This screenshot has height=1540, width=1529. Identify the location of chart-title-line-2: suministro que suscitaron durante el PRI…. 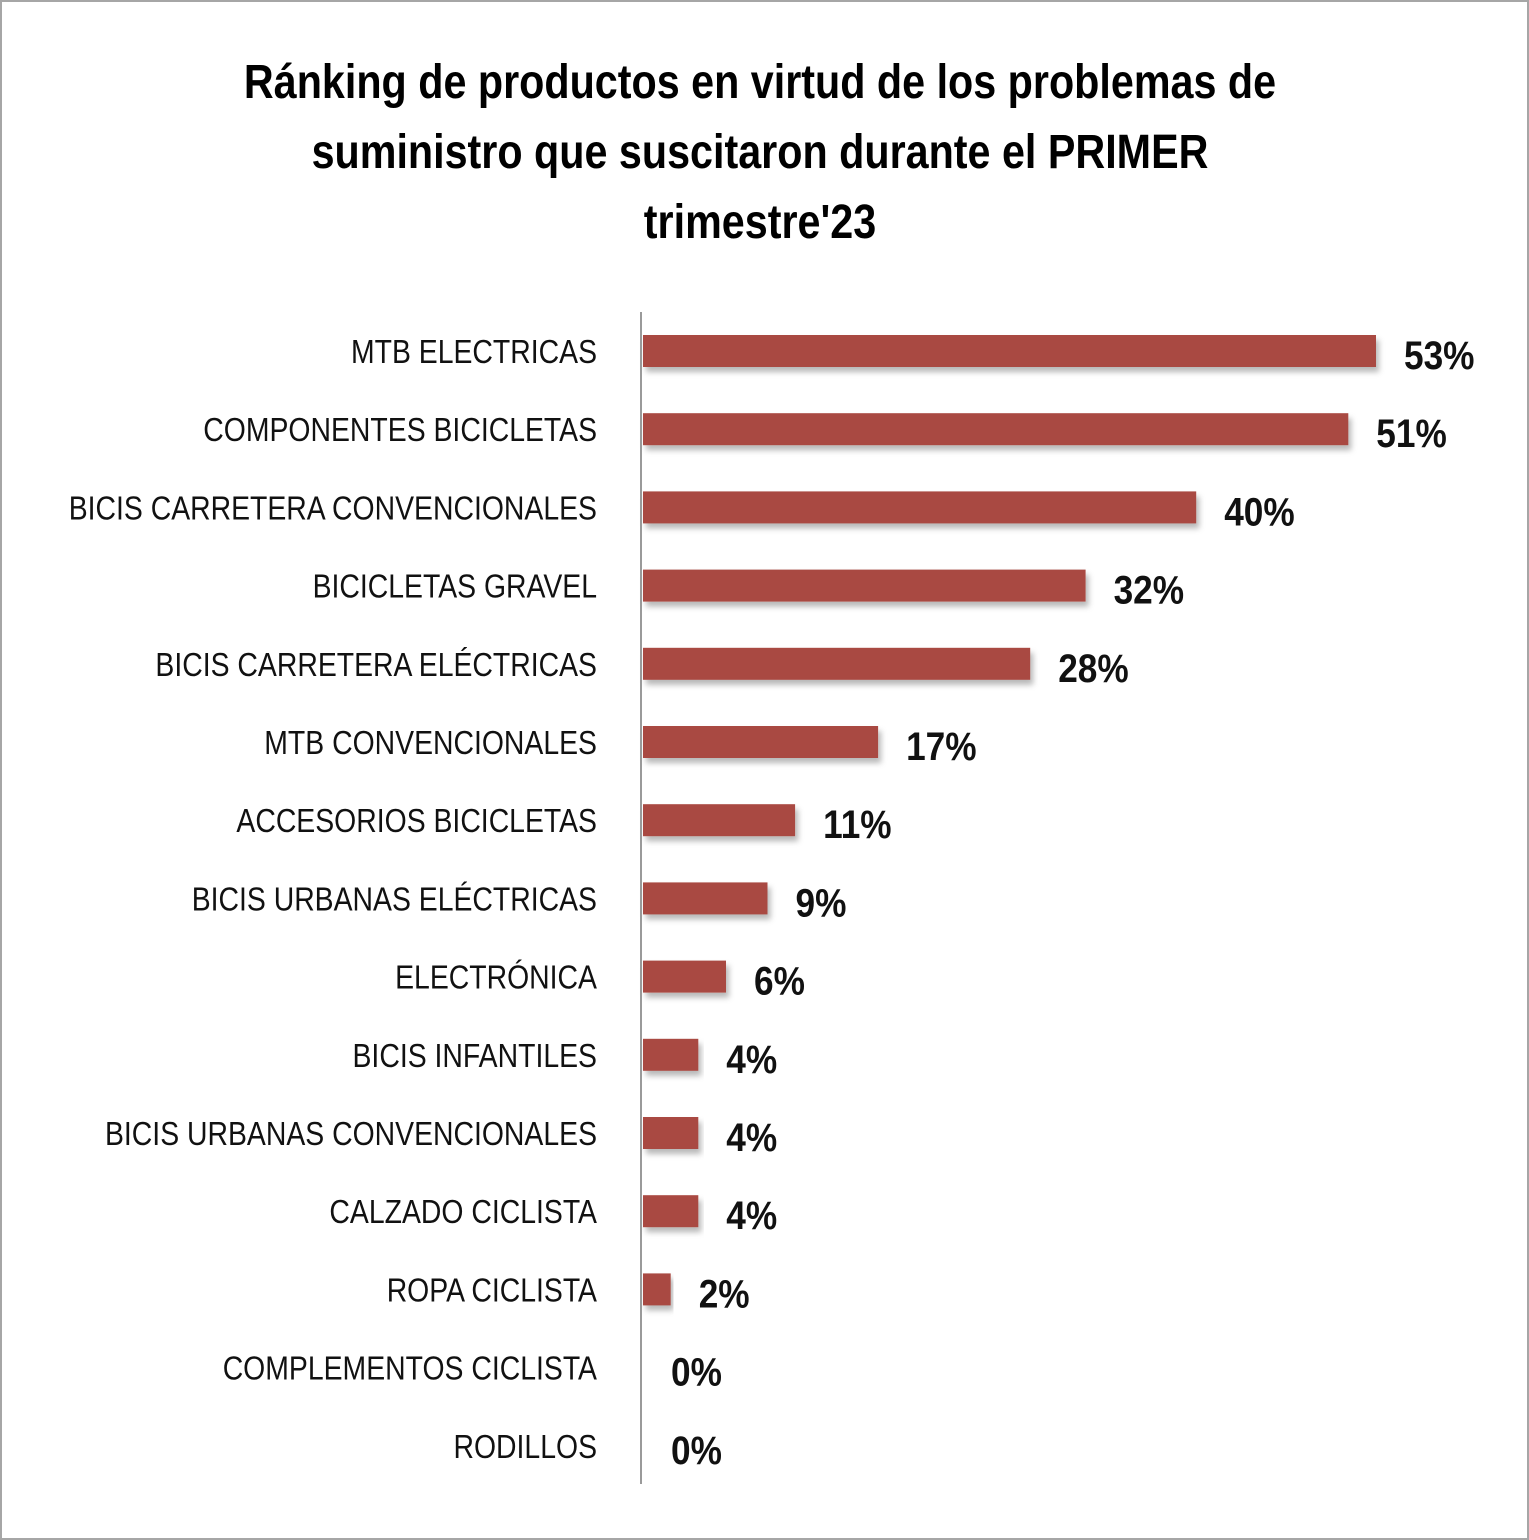
(760, 152).